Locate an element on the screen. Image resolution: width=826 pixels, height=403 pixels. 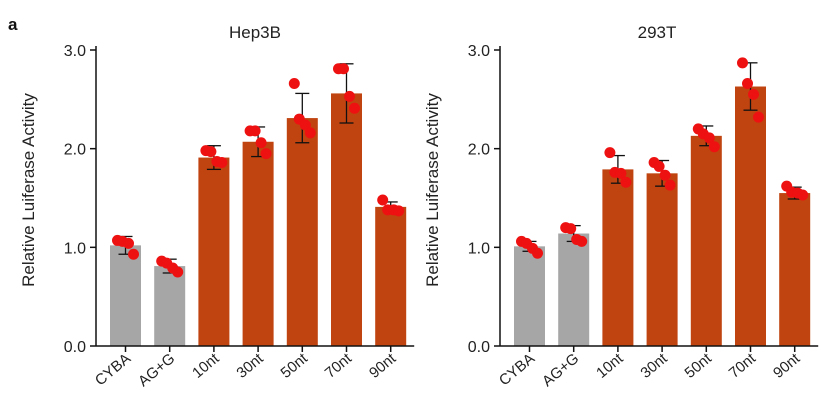
chart-title: Hep3B is located at coordinates (255, 32).